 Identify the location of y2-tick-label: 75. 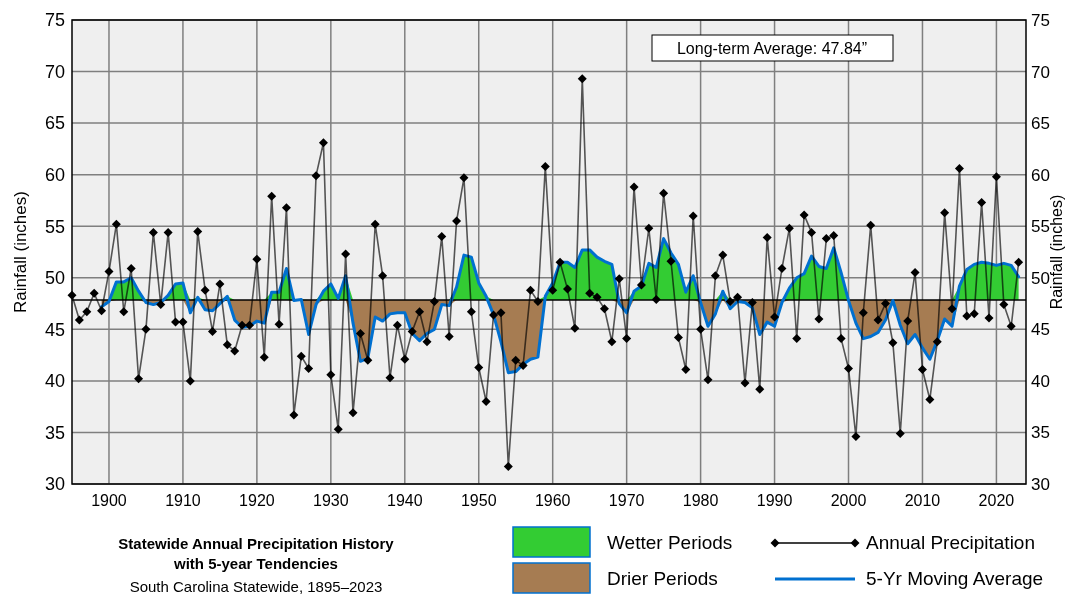
(1040, 20).